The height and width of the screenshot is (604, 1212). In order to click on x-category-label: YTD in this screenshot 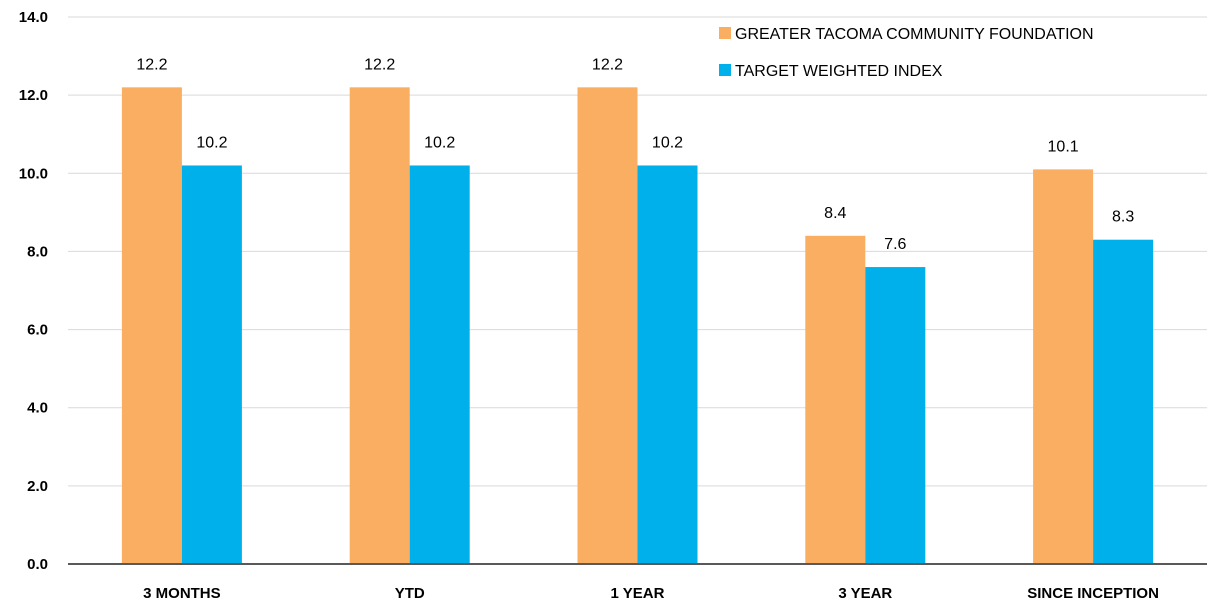, I will do `click(410, 593)`.